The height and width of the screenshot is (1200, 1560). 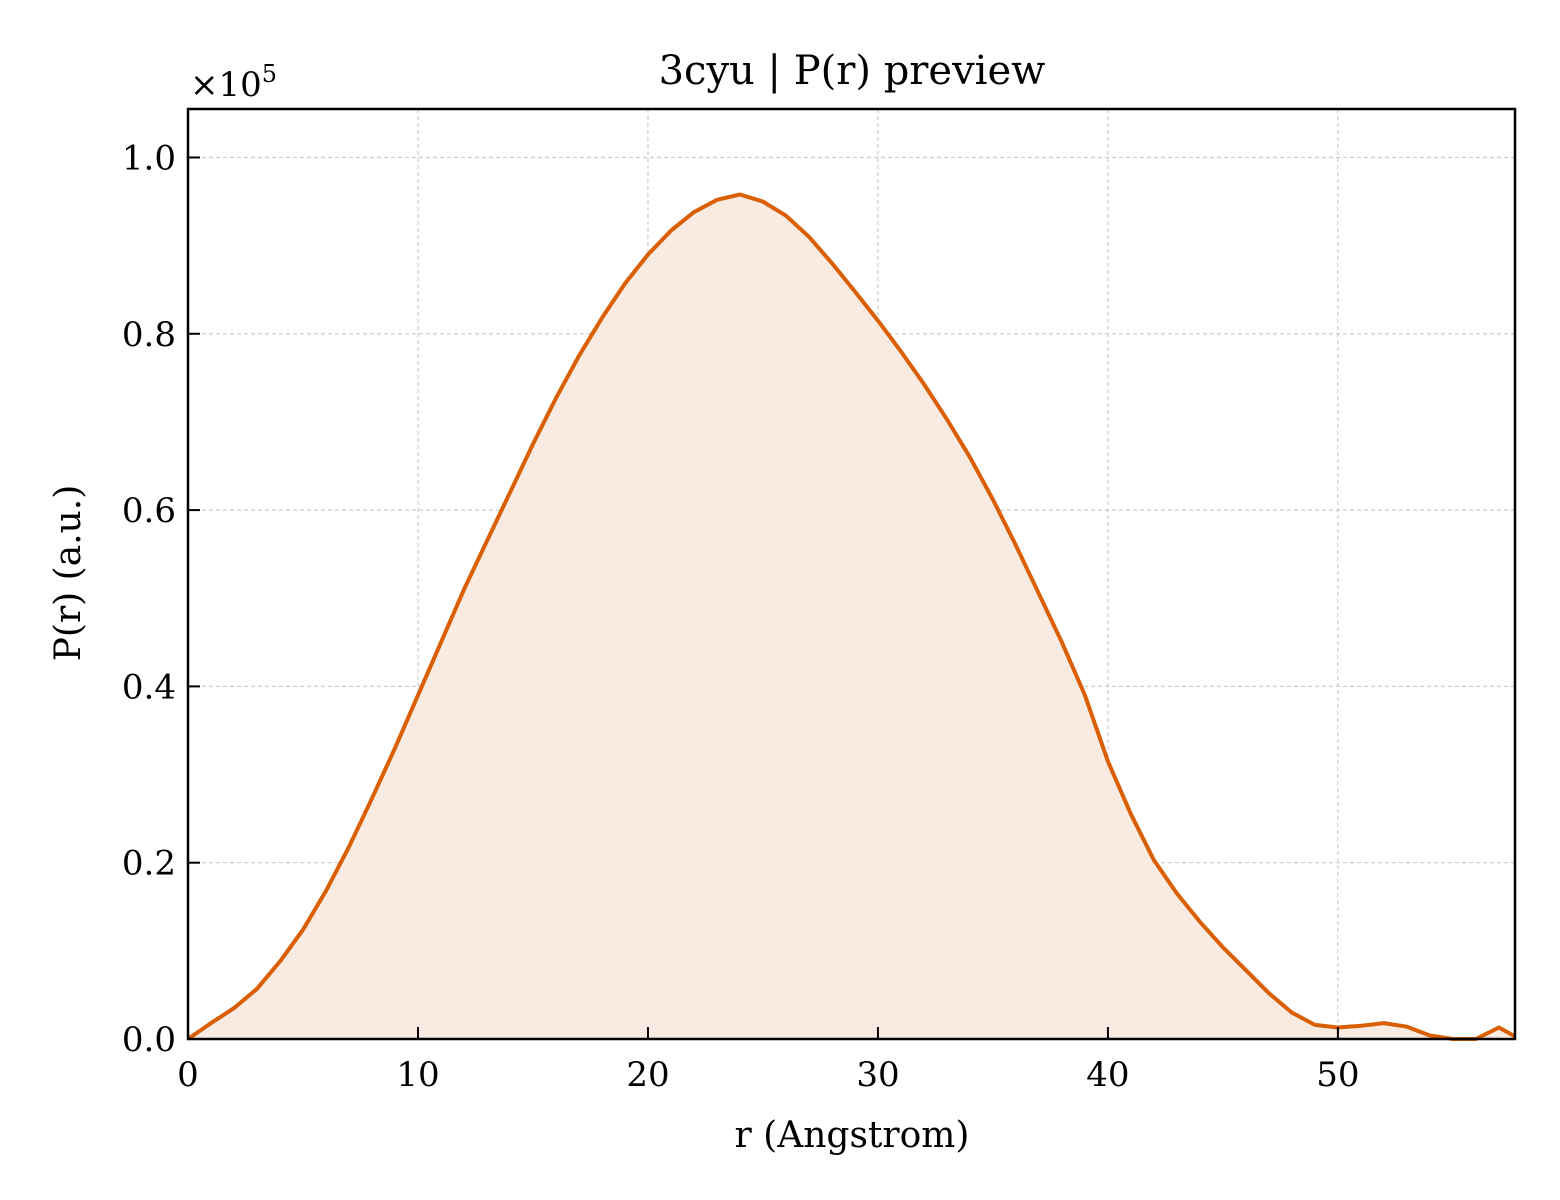 What do you see at coordinates (188, 1075) in the screenshot?
I see `x-tick-label: 0` at bounding box center [188, 1075].